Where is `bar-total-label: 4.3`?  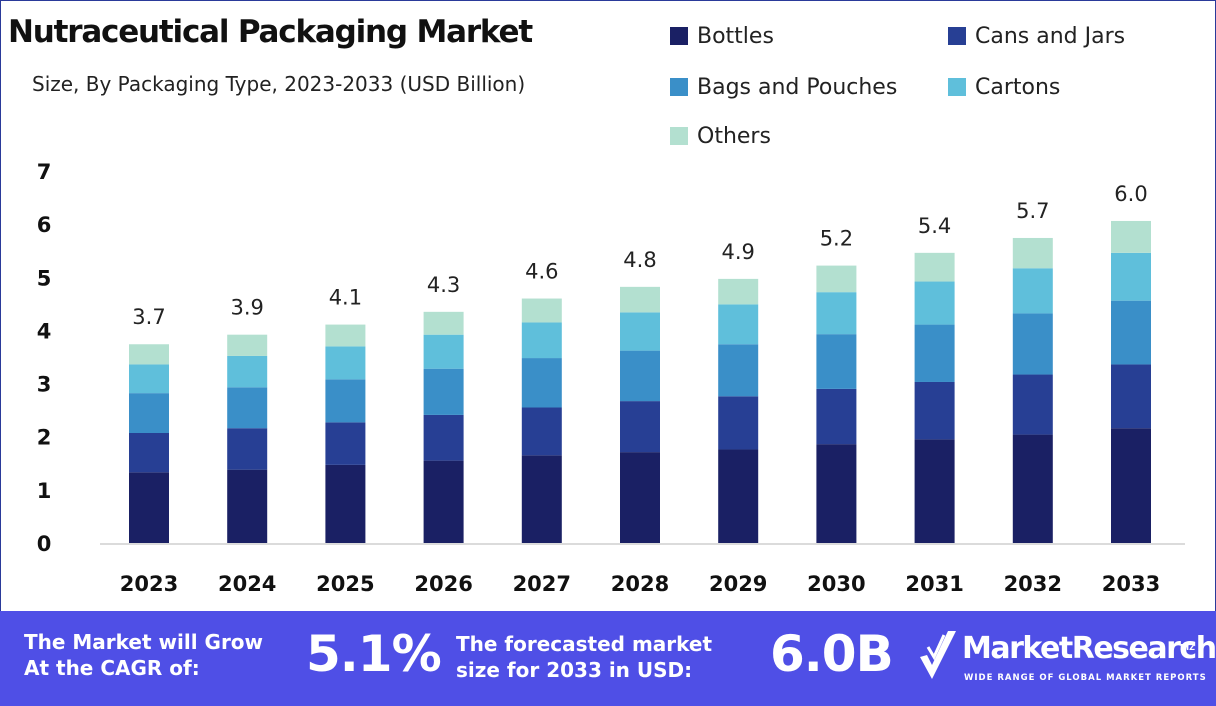 bar-total-label: 4.3 is located at coordinates (443, 285).